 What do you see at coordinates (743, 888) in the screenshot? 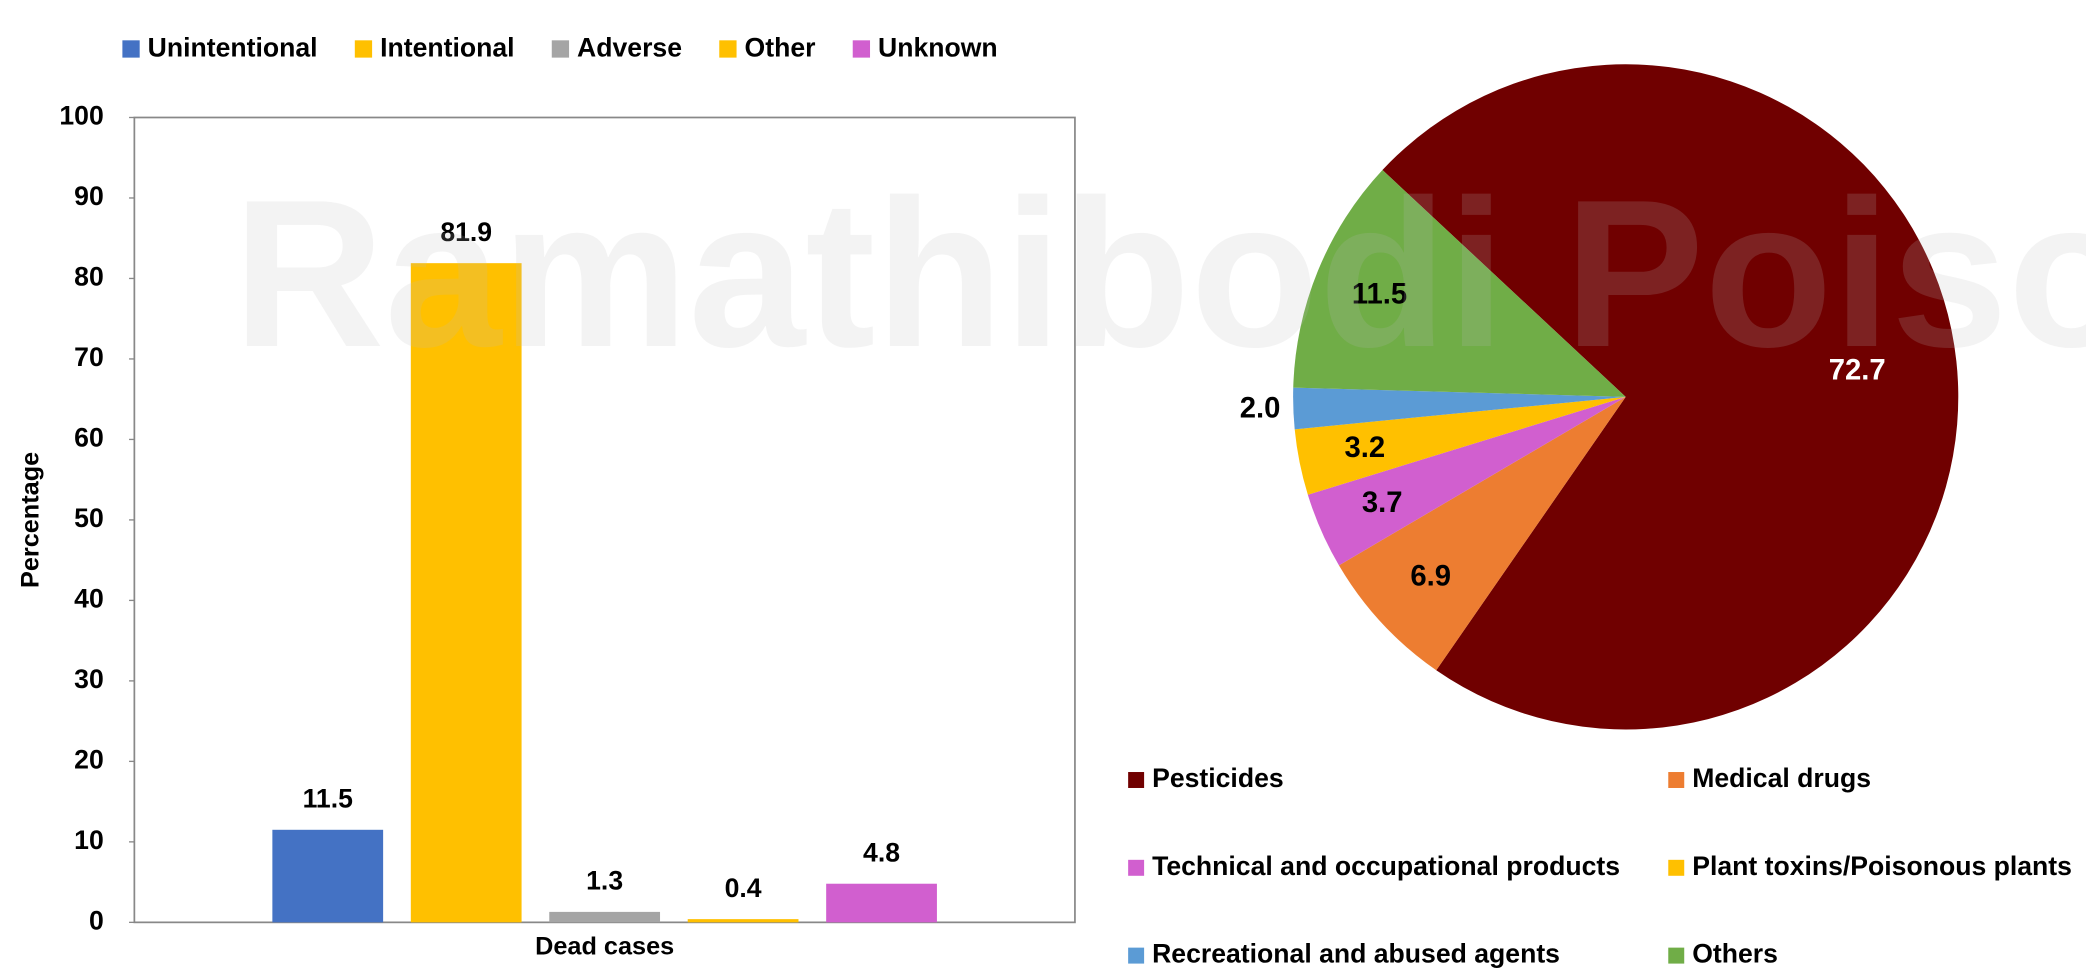
I see `data-label: 0.4` at bounding box center [743, 888].